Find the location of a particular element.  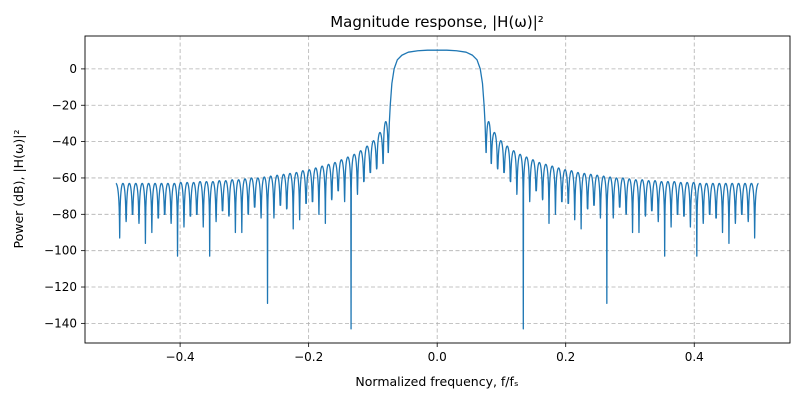

y-tick-label: −100 is located at coordinates (60, 251).